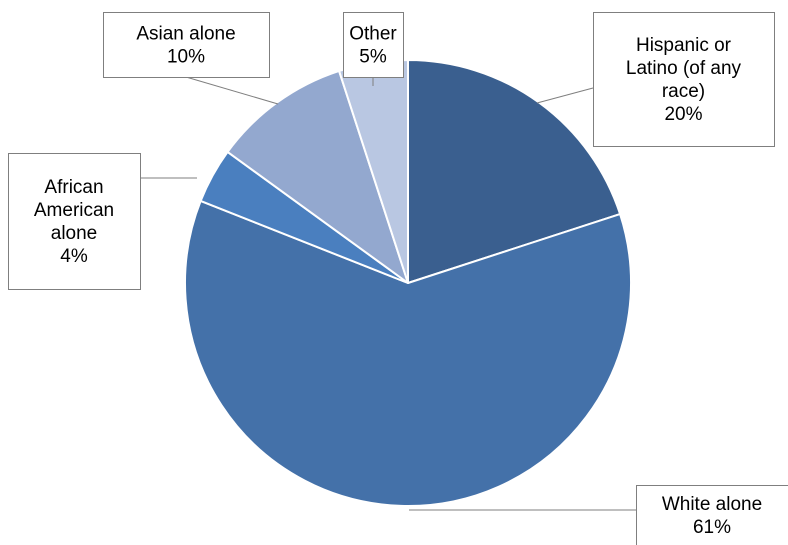 The height and width of the screenshot is (545, 788). I want to click on data-label-category: Hispanic or, so click(684, 45).